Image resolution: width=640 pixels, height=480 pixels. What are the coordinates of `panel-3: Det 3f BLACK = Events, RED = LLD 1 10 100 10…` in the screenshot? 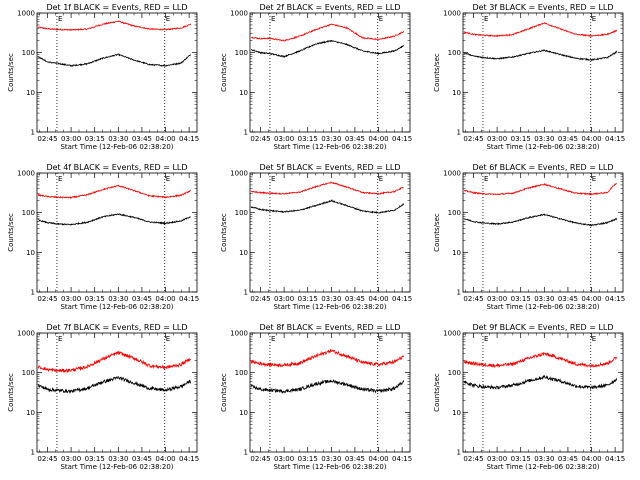 It's located at (529, 77).